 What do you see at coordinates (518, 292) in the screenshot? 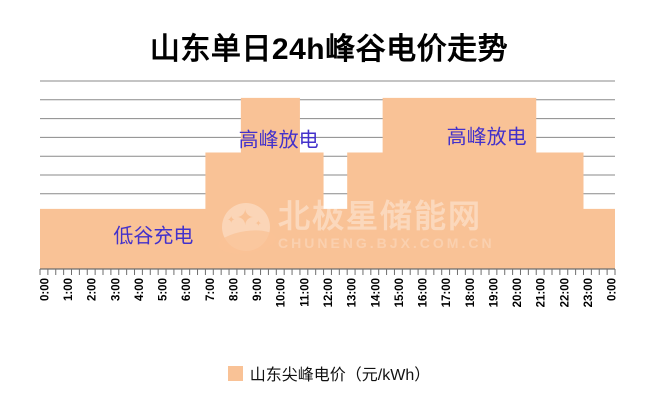
I see `x-tick-label: 20:00` at bounding box center [518, 292].